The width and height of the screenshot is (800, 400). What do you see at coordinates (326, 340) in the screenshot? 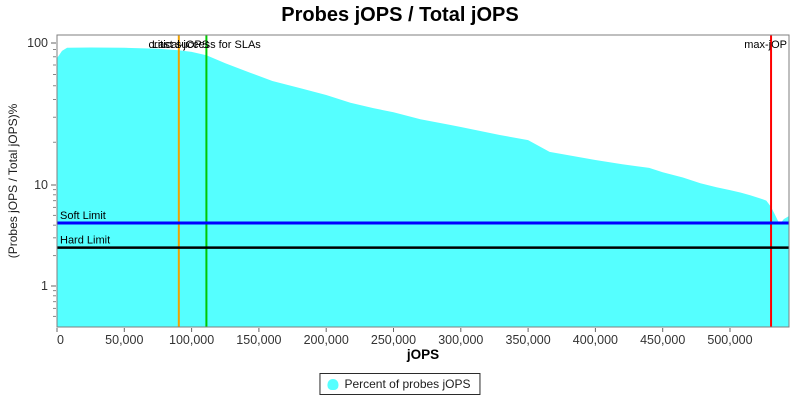
I see `x-tick-label: 200,000` at bounding box center [326, 340].